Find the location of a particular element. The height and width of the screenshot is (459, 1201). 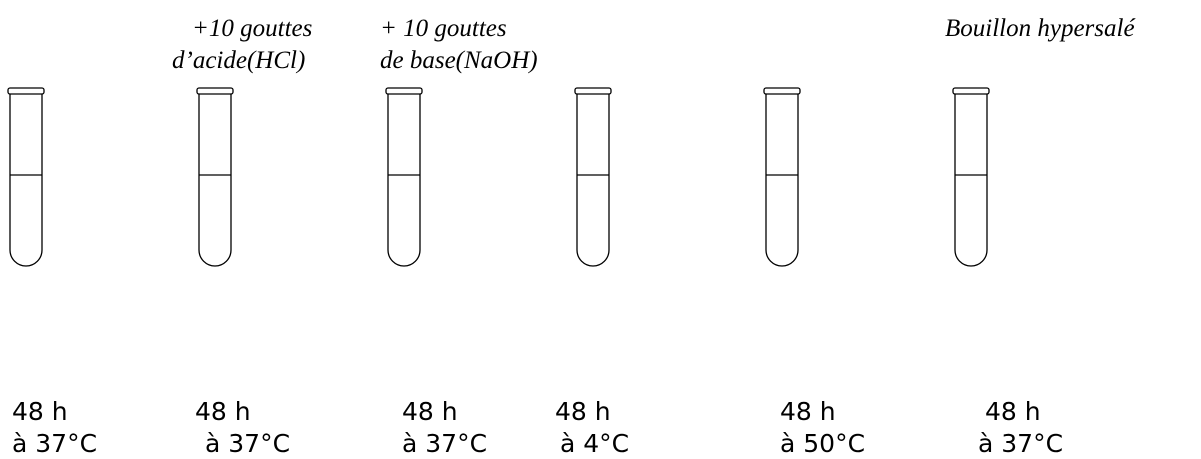

annotation: Bouillon hypersalé is located at coordinates (1040, 28).